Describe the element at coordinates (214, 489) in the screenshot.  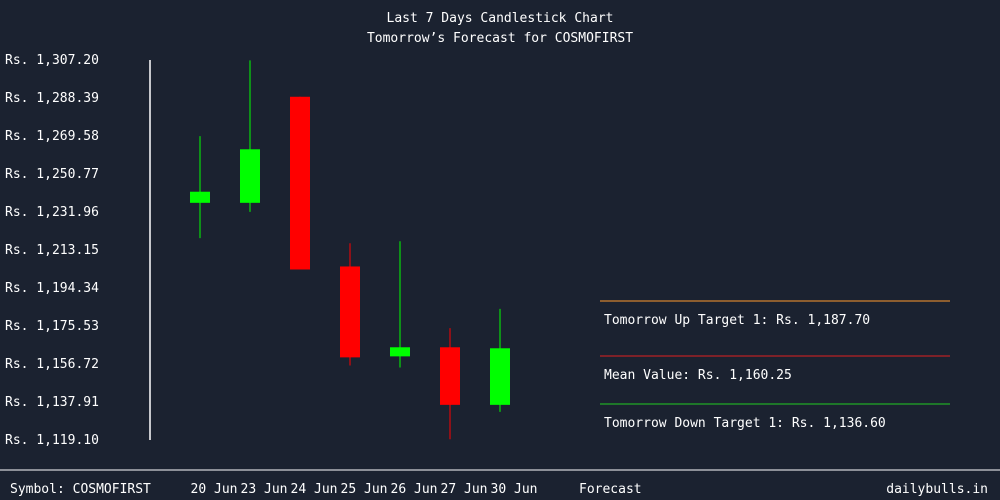
I see `x-tick-label: 20 Jun` at that location.